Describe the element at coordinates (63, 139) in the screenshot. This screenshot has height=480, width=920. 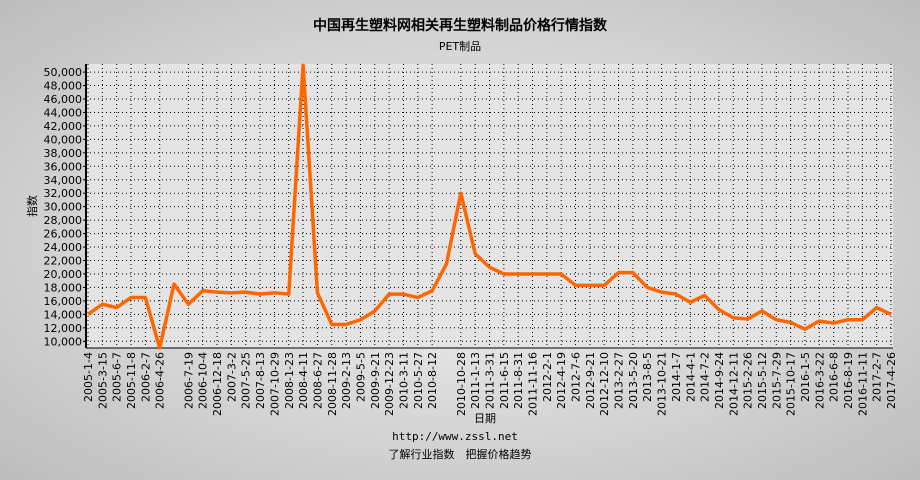
I see `y-tick-label: 40,000` at that location.